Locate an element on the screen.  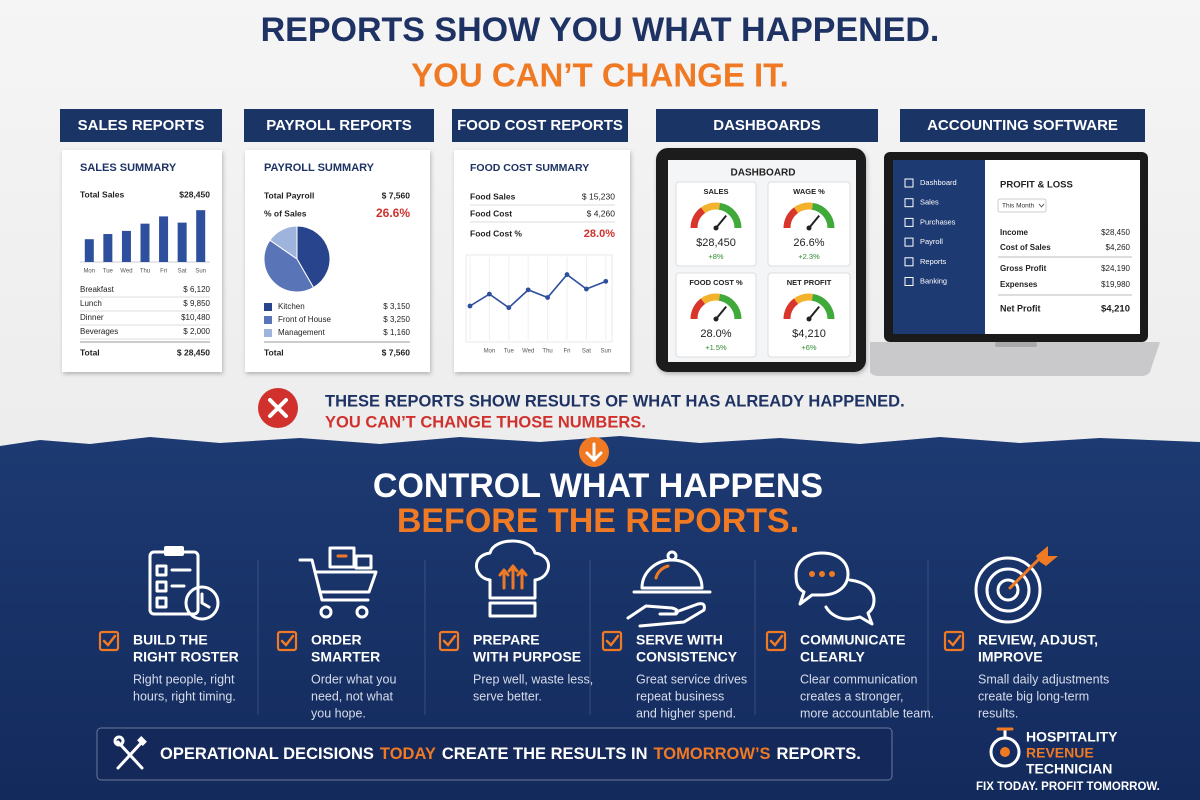
label: % of Sales is located at coordinates (285, 213).